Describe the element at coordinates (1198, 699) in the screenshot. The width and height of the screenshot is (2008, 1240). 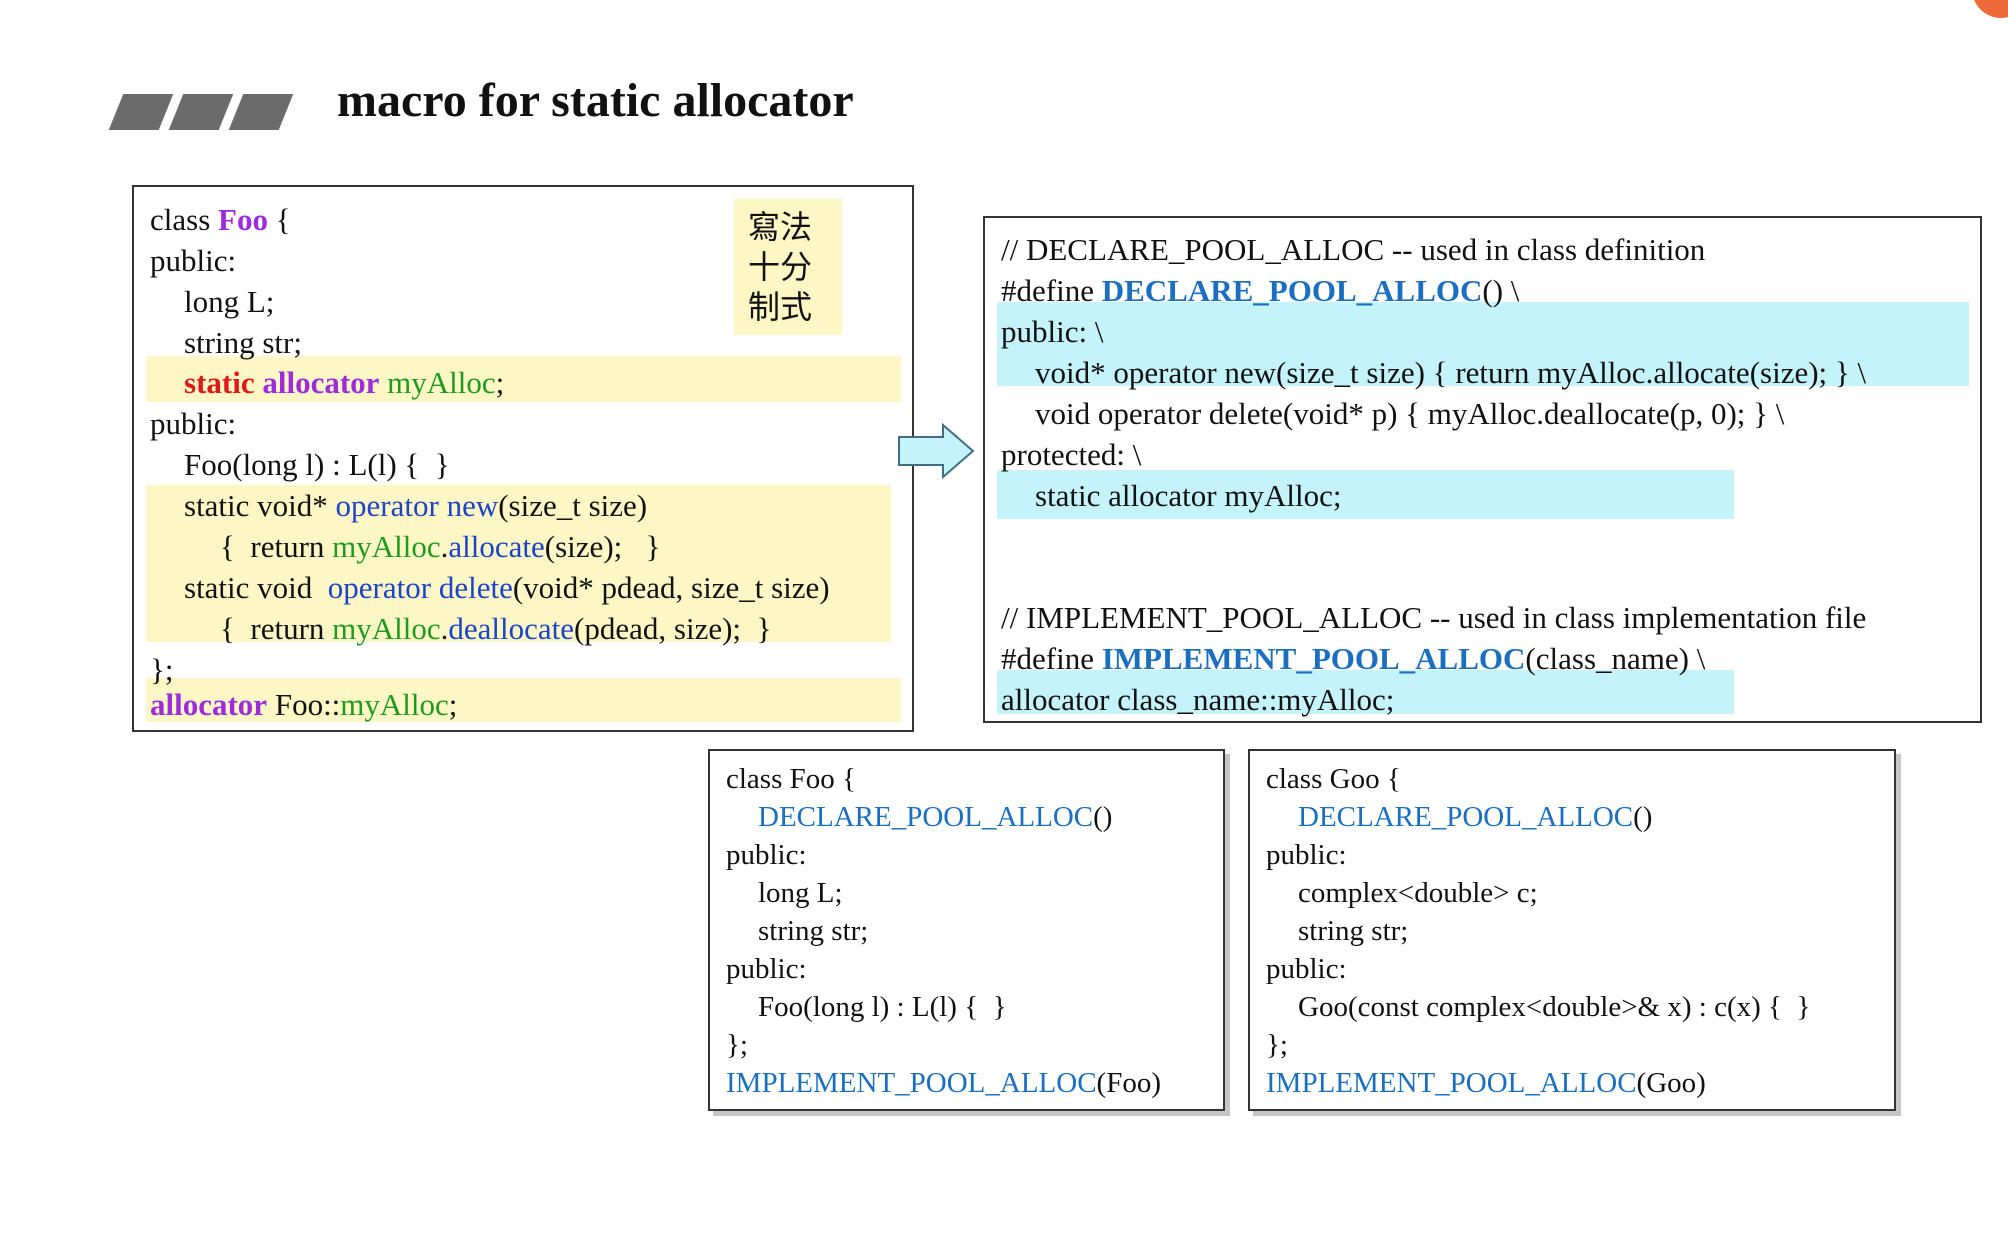
I see `code-line: allocator class_name::myAlloc;` at that location.